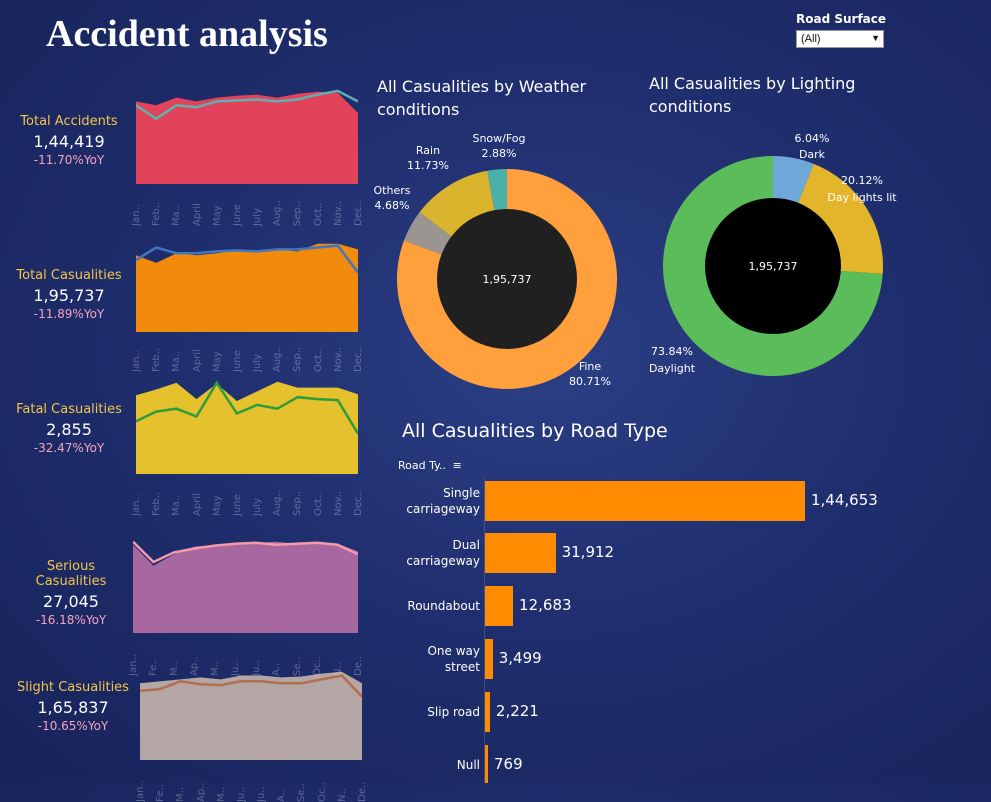 This screenshot has width=991, height=802. What do you see at coordinates (498, 138) in the screenshot?
I see `donut-label-line1: Snow/Fog` at bounding box center [498, 138].